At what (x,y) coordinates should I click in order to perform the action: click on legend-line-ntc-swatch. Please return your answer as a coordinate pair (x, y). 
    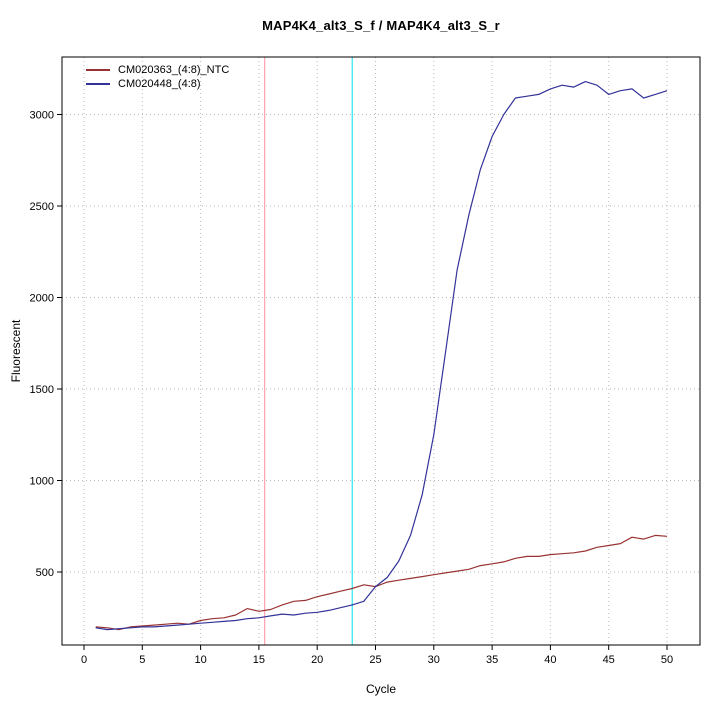
    Looking at the image, I should click on (98, 70).